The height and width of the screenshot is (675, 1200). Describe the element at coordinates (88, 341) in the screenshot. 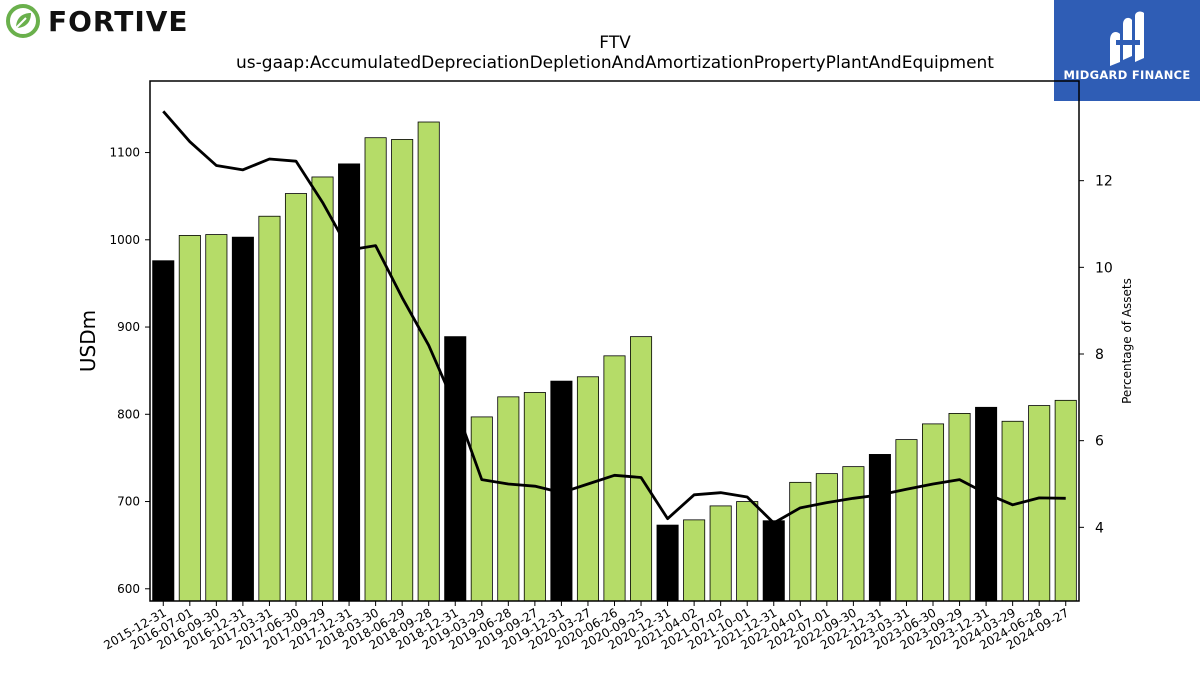

I see `y-axis-label: USDm` at that location.